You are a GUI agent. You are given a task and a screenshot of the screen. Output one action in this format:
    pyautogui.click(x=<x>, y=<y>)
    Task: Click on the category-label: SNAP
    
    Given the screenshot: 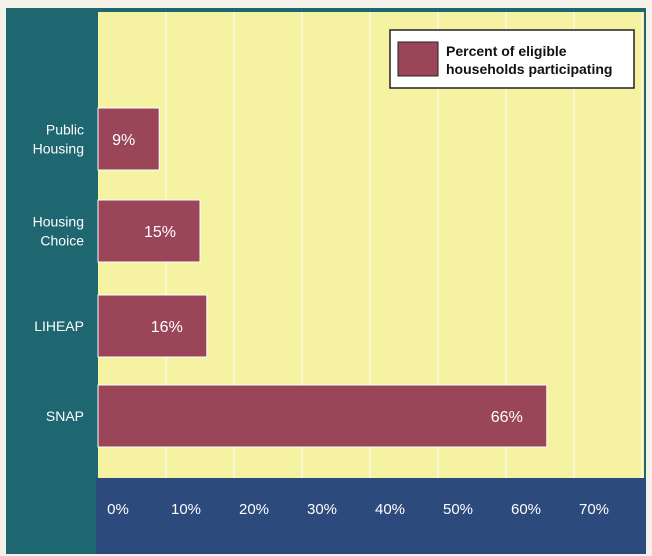 What is the action you would take?
    pyautogui.click(x=65, y=416)
    